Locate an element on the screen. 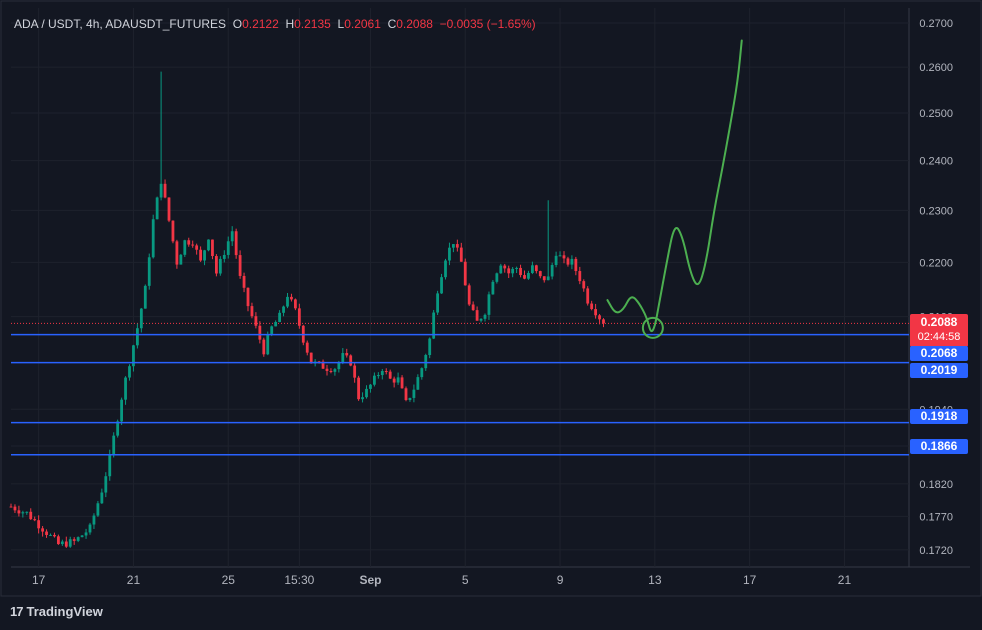 The image size is (982, 630). countdown-timer: 02:44:58 is located at coordinates (939, 337).